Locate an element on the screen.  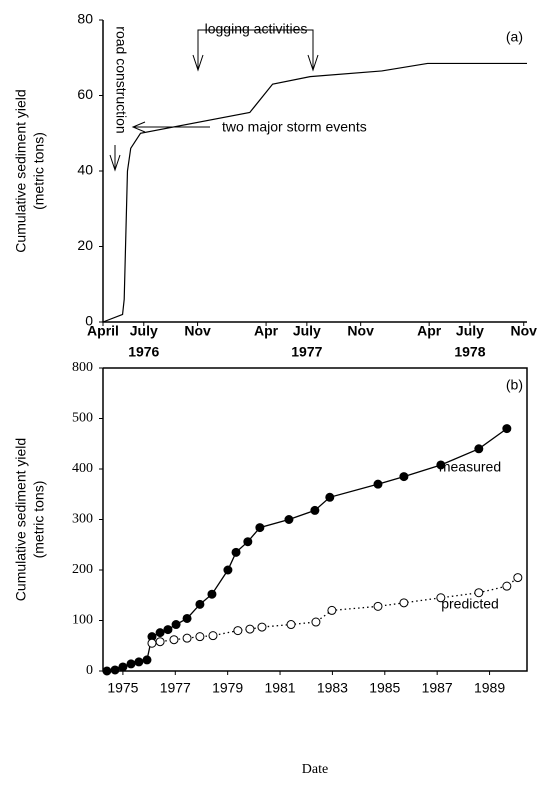
bracket is located at coordinates (255, 33).